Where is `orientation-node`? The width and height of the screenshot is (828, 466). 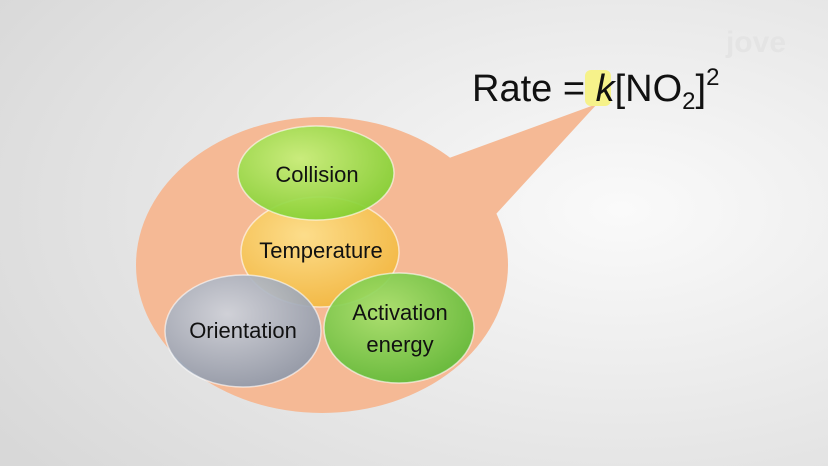 orientation-node is located at coordinates (243, 331).